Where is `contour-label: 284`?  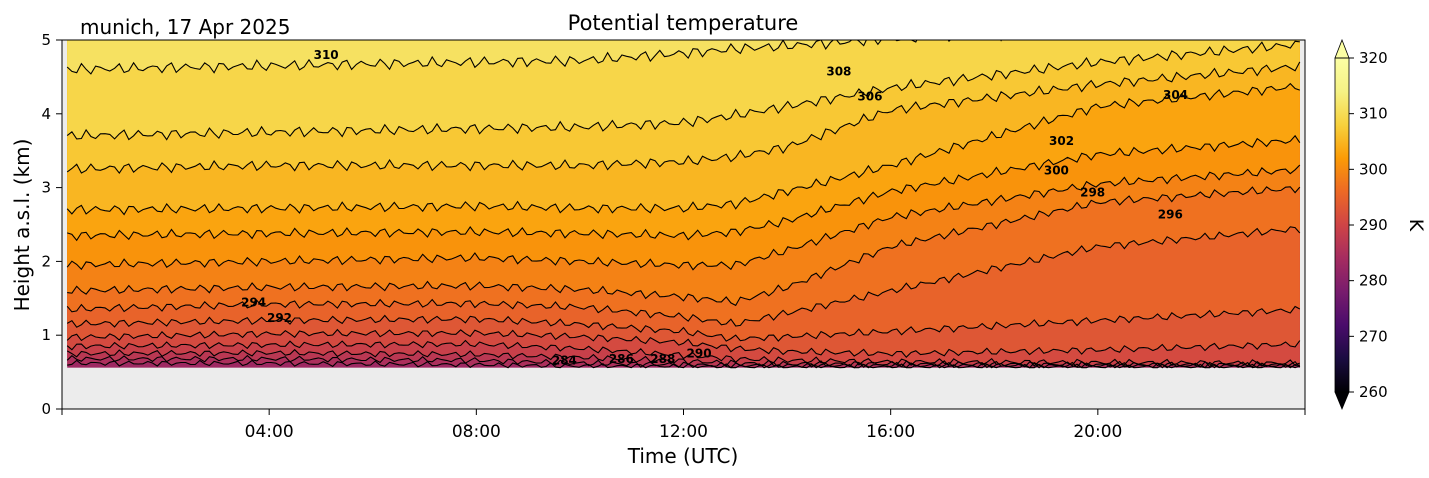 contour-label: 284 is located at coordinates (564, 361).